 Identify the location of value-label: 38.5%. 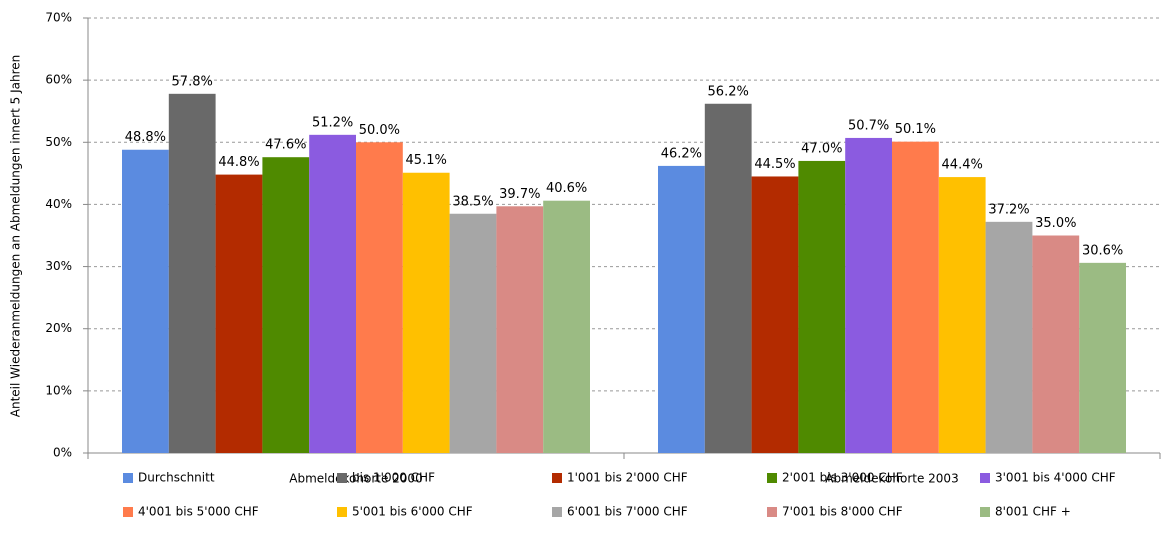
(472, 201).